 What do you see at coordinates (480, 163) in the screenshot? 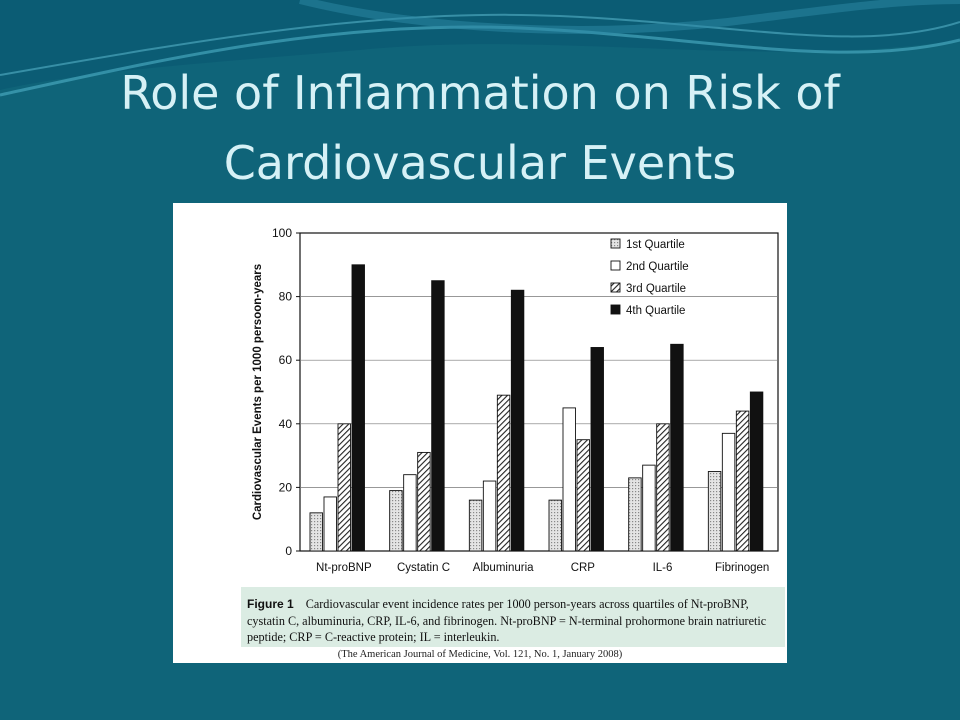
I see `slide-title-line-2: Cardiovascular Events` at bounding box center [480, 163].